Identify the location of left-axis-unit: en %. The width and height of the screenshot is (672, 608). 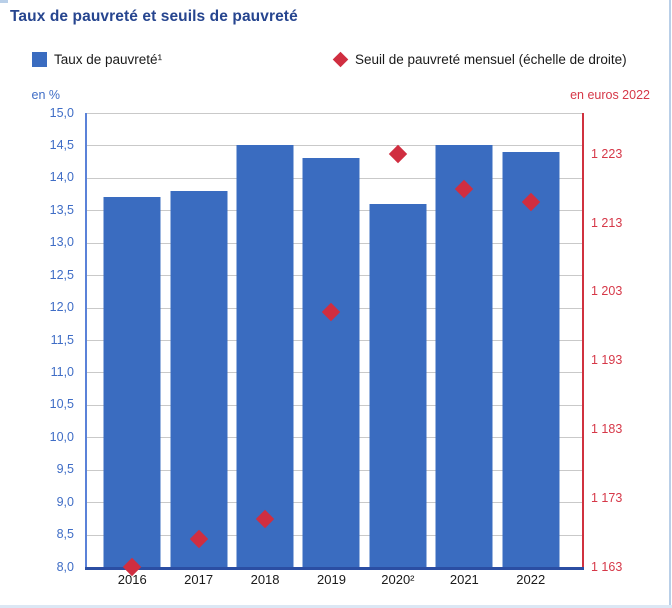
(46, 95).